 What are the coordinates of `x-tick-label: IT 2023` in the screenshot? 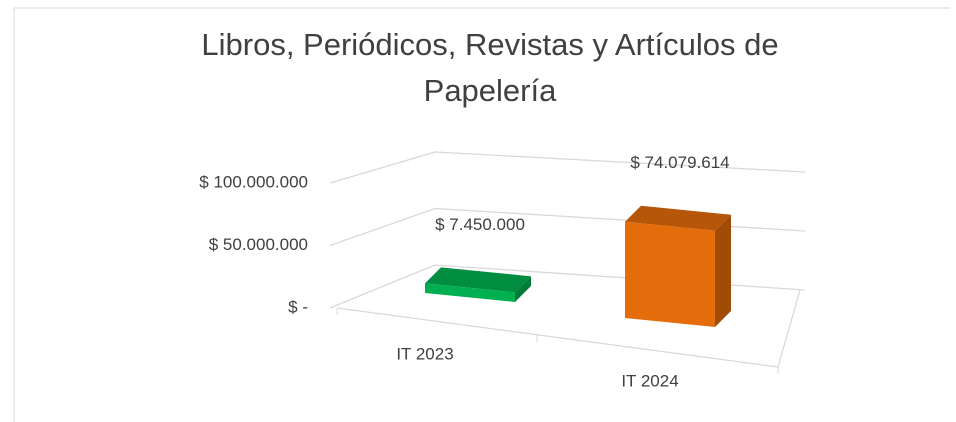 It's located at (424, 353).